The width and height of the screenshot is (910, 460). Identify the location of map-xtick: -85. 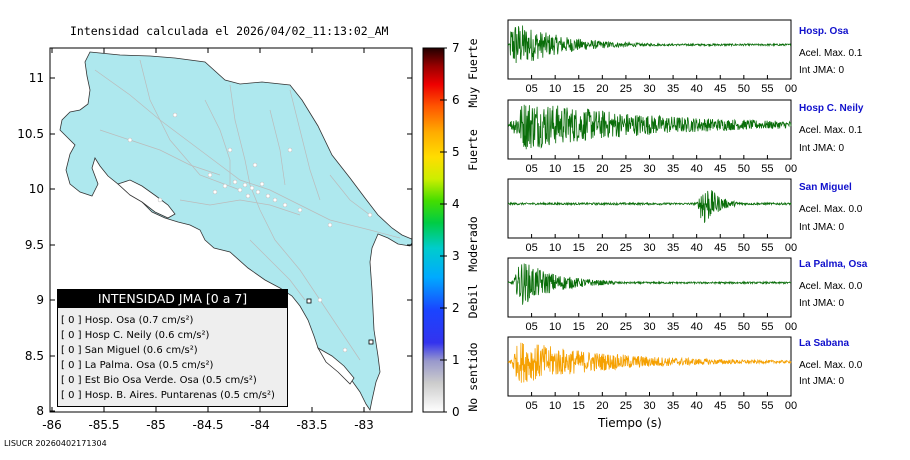
(156, 425).